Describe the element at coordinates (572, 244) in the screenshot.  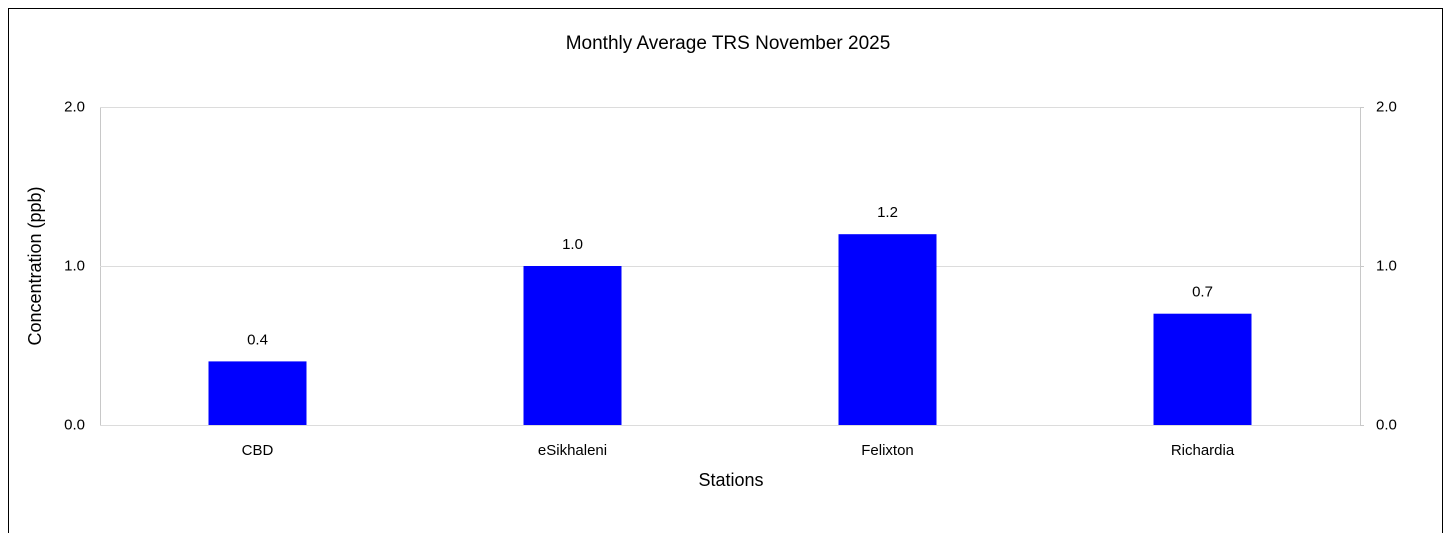
I see `data-label: 1.0` at that location.